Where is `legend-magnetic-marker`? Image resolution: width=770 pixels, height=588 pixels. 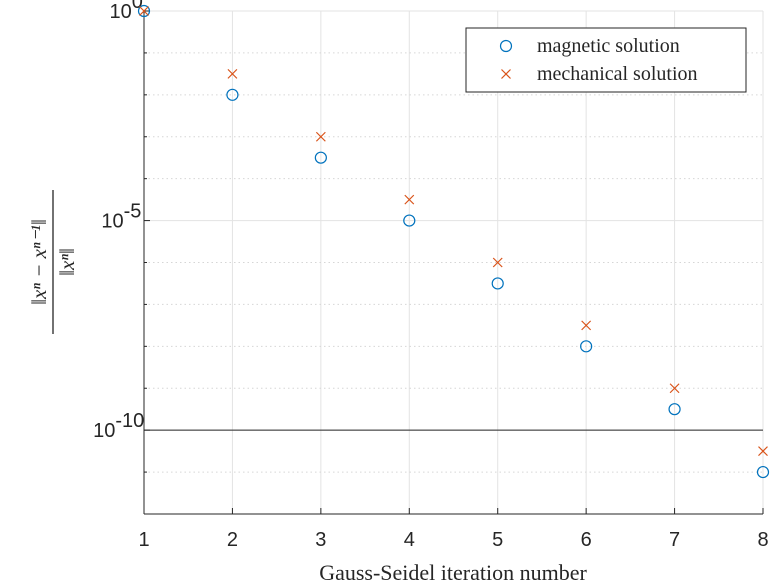 legend-magnetic-marker is located at coordinates (506, 46).